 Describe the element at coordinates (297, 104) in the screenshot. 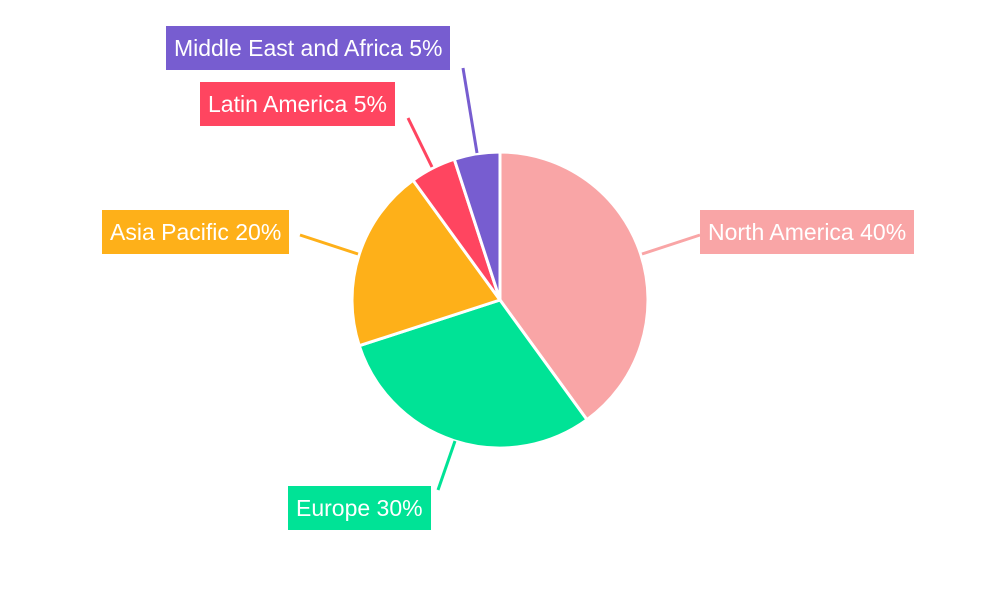

I see `slice-label-latin-america: Latin America 5%` at that location.